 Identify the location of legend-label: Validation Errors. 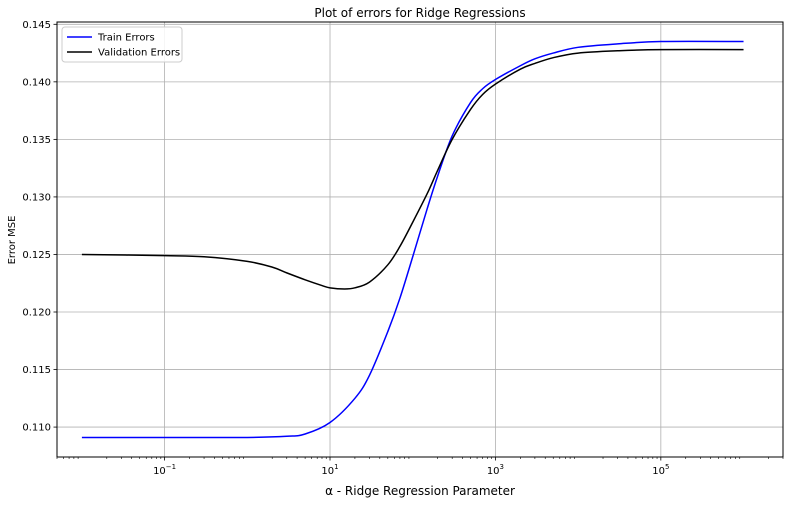
(139, 53).